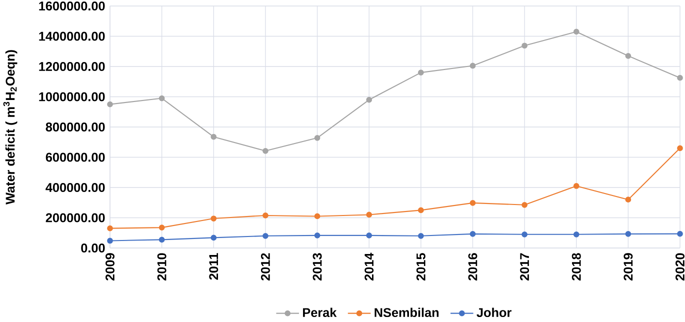 This screenshot has height=322, width=685. What do you see at coordinates (72, 36) in the screenshot?
I see `y-tick-label: 1400000.00` at bounding box center [72, 36].